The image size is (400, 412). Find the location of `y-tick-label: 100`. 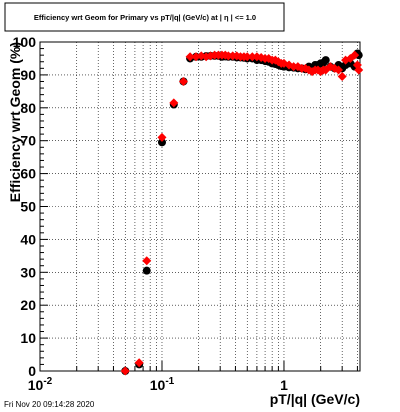

y-tick-label: 100 is located at coordinates (25, 42).